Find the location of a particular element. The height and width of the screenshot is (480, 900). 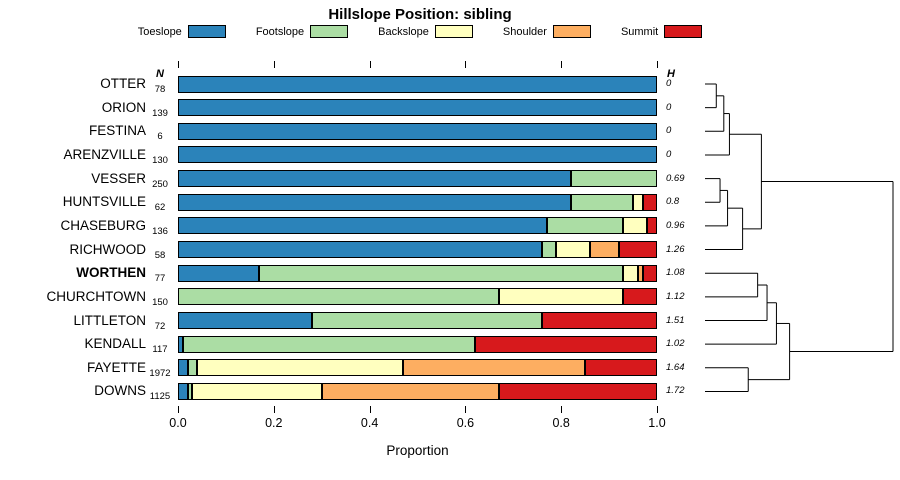

n-value: 150 is located at coordinates (160, 302).